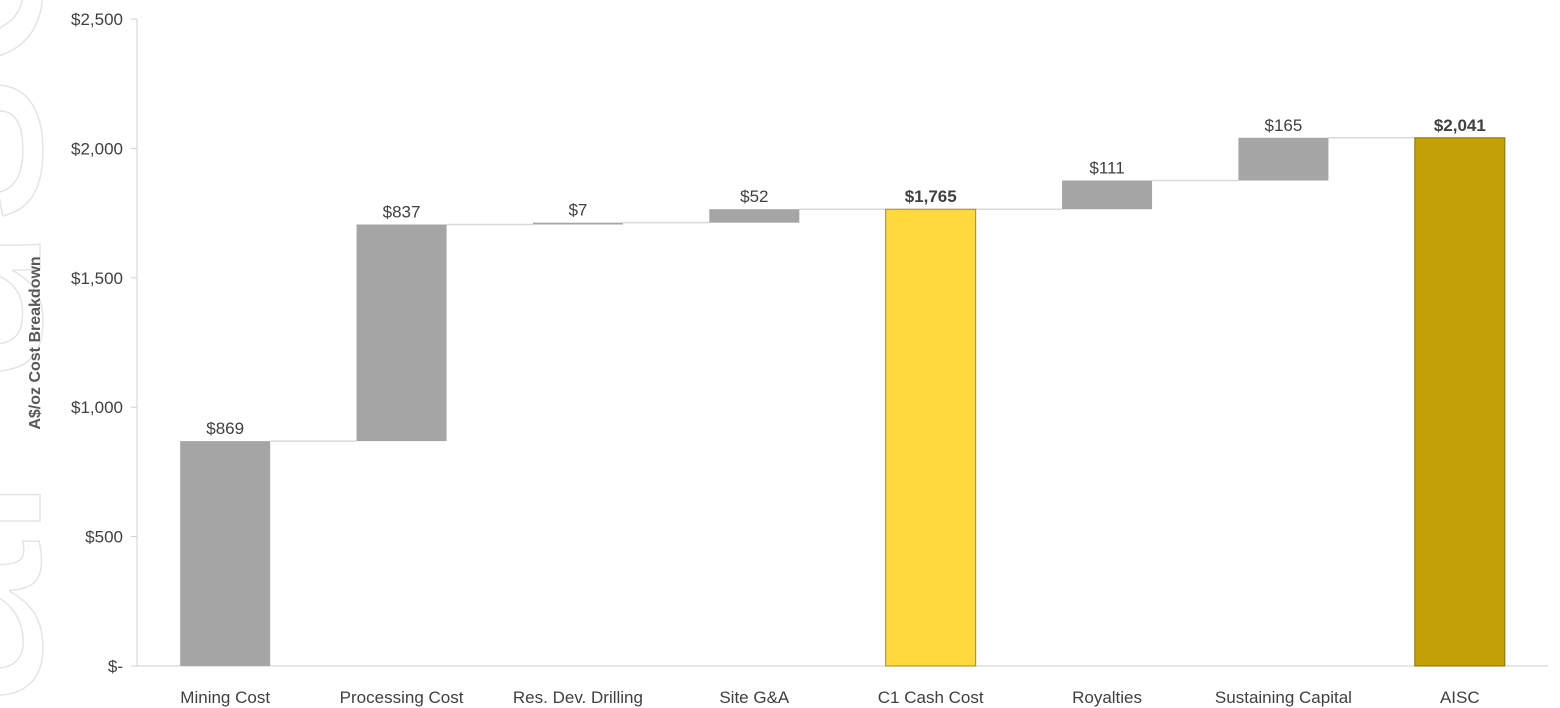  I want to click on x-tick-label: Processing Cost, so click(402, 697).